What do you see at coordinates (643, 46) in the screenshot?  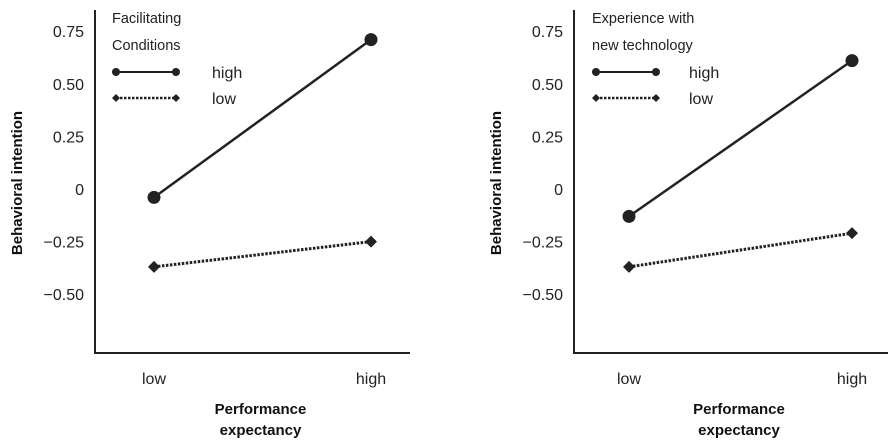 I see `legend-title-line: new technology` at bounding box center [643, 46].